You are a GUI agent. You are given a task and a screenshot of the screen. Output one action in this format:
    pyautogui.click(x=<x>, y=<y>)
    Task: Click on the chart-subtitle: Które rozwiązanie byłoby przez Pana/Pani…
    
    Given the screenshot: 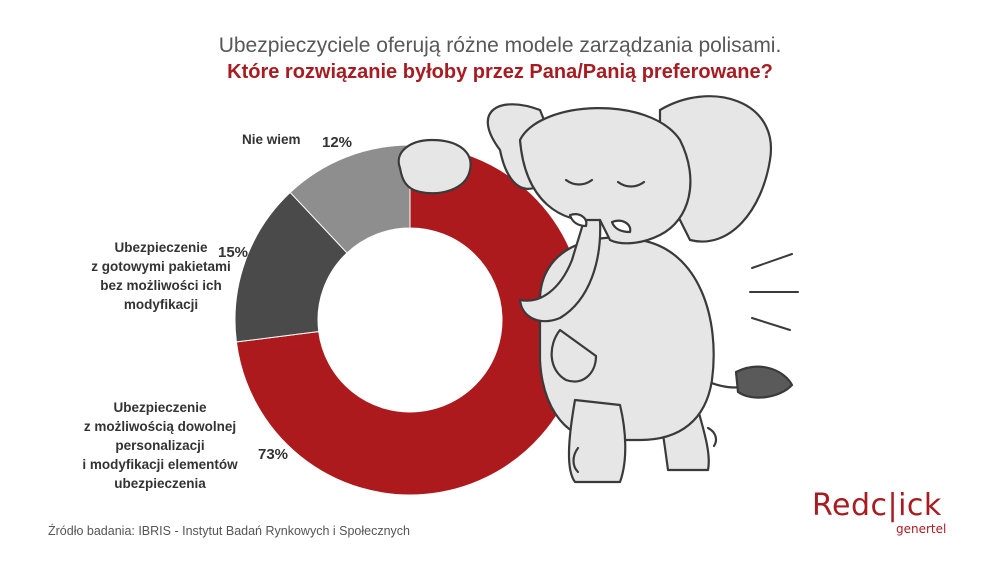 What is the action you would take?
    pyautogui.click(x=500, y=72)
    